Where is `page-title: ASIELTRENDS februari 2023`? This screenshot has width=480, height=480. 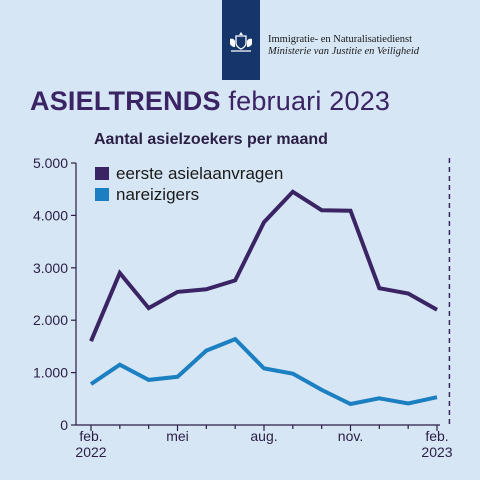
page-title: ASIELTRENDS februari 2023 is located at coordinates (210, 101).